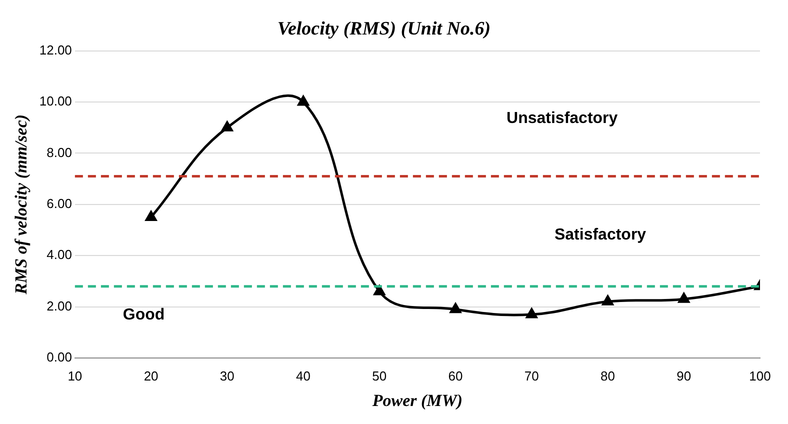  What do you see at coordinates (303, 376) in the screenshot?
I see `x-tick-label: 40` at bounding box center [303, 376].